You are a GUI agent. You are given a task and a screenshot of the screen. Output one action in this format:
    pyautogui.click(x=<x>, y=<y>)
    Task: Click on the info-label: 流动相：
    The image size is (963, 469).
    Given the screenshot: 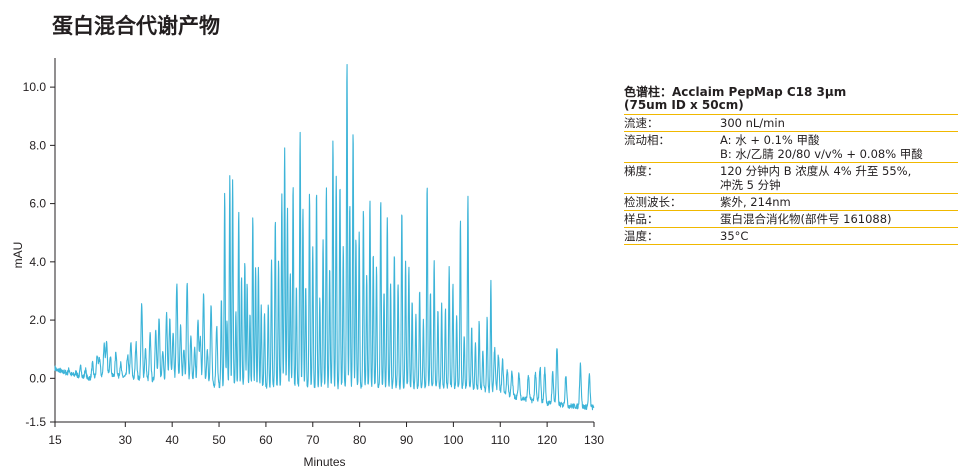 What is the action you would take?
    pyautogui.click(x=647, y=140)
    